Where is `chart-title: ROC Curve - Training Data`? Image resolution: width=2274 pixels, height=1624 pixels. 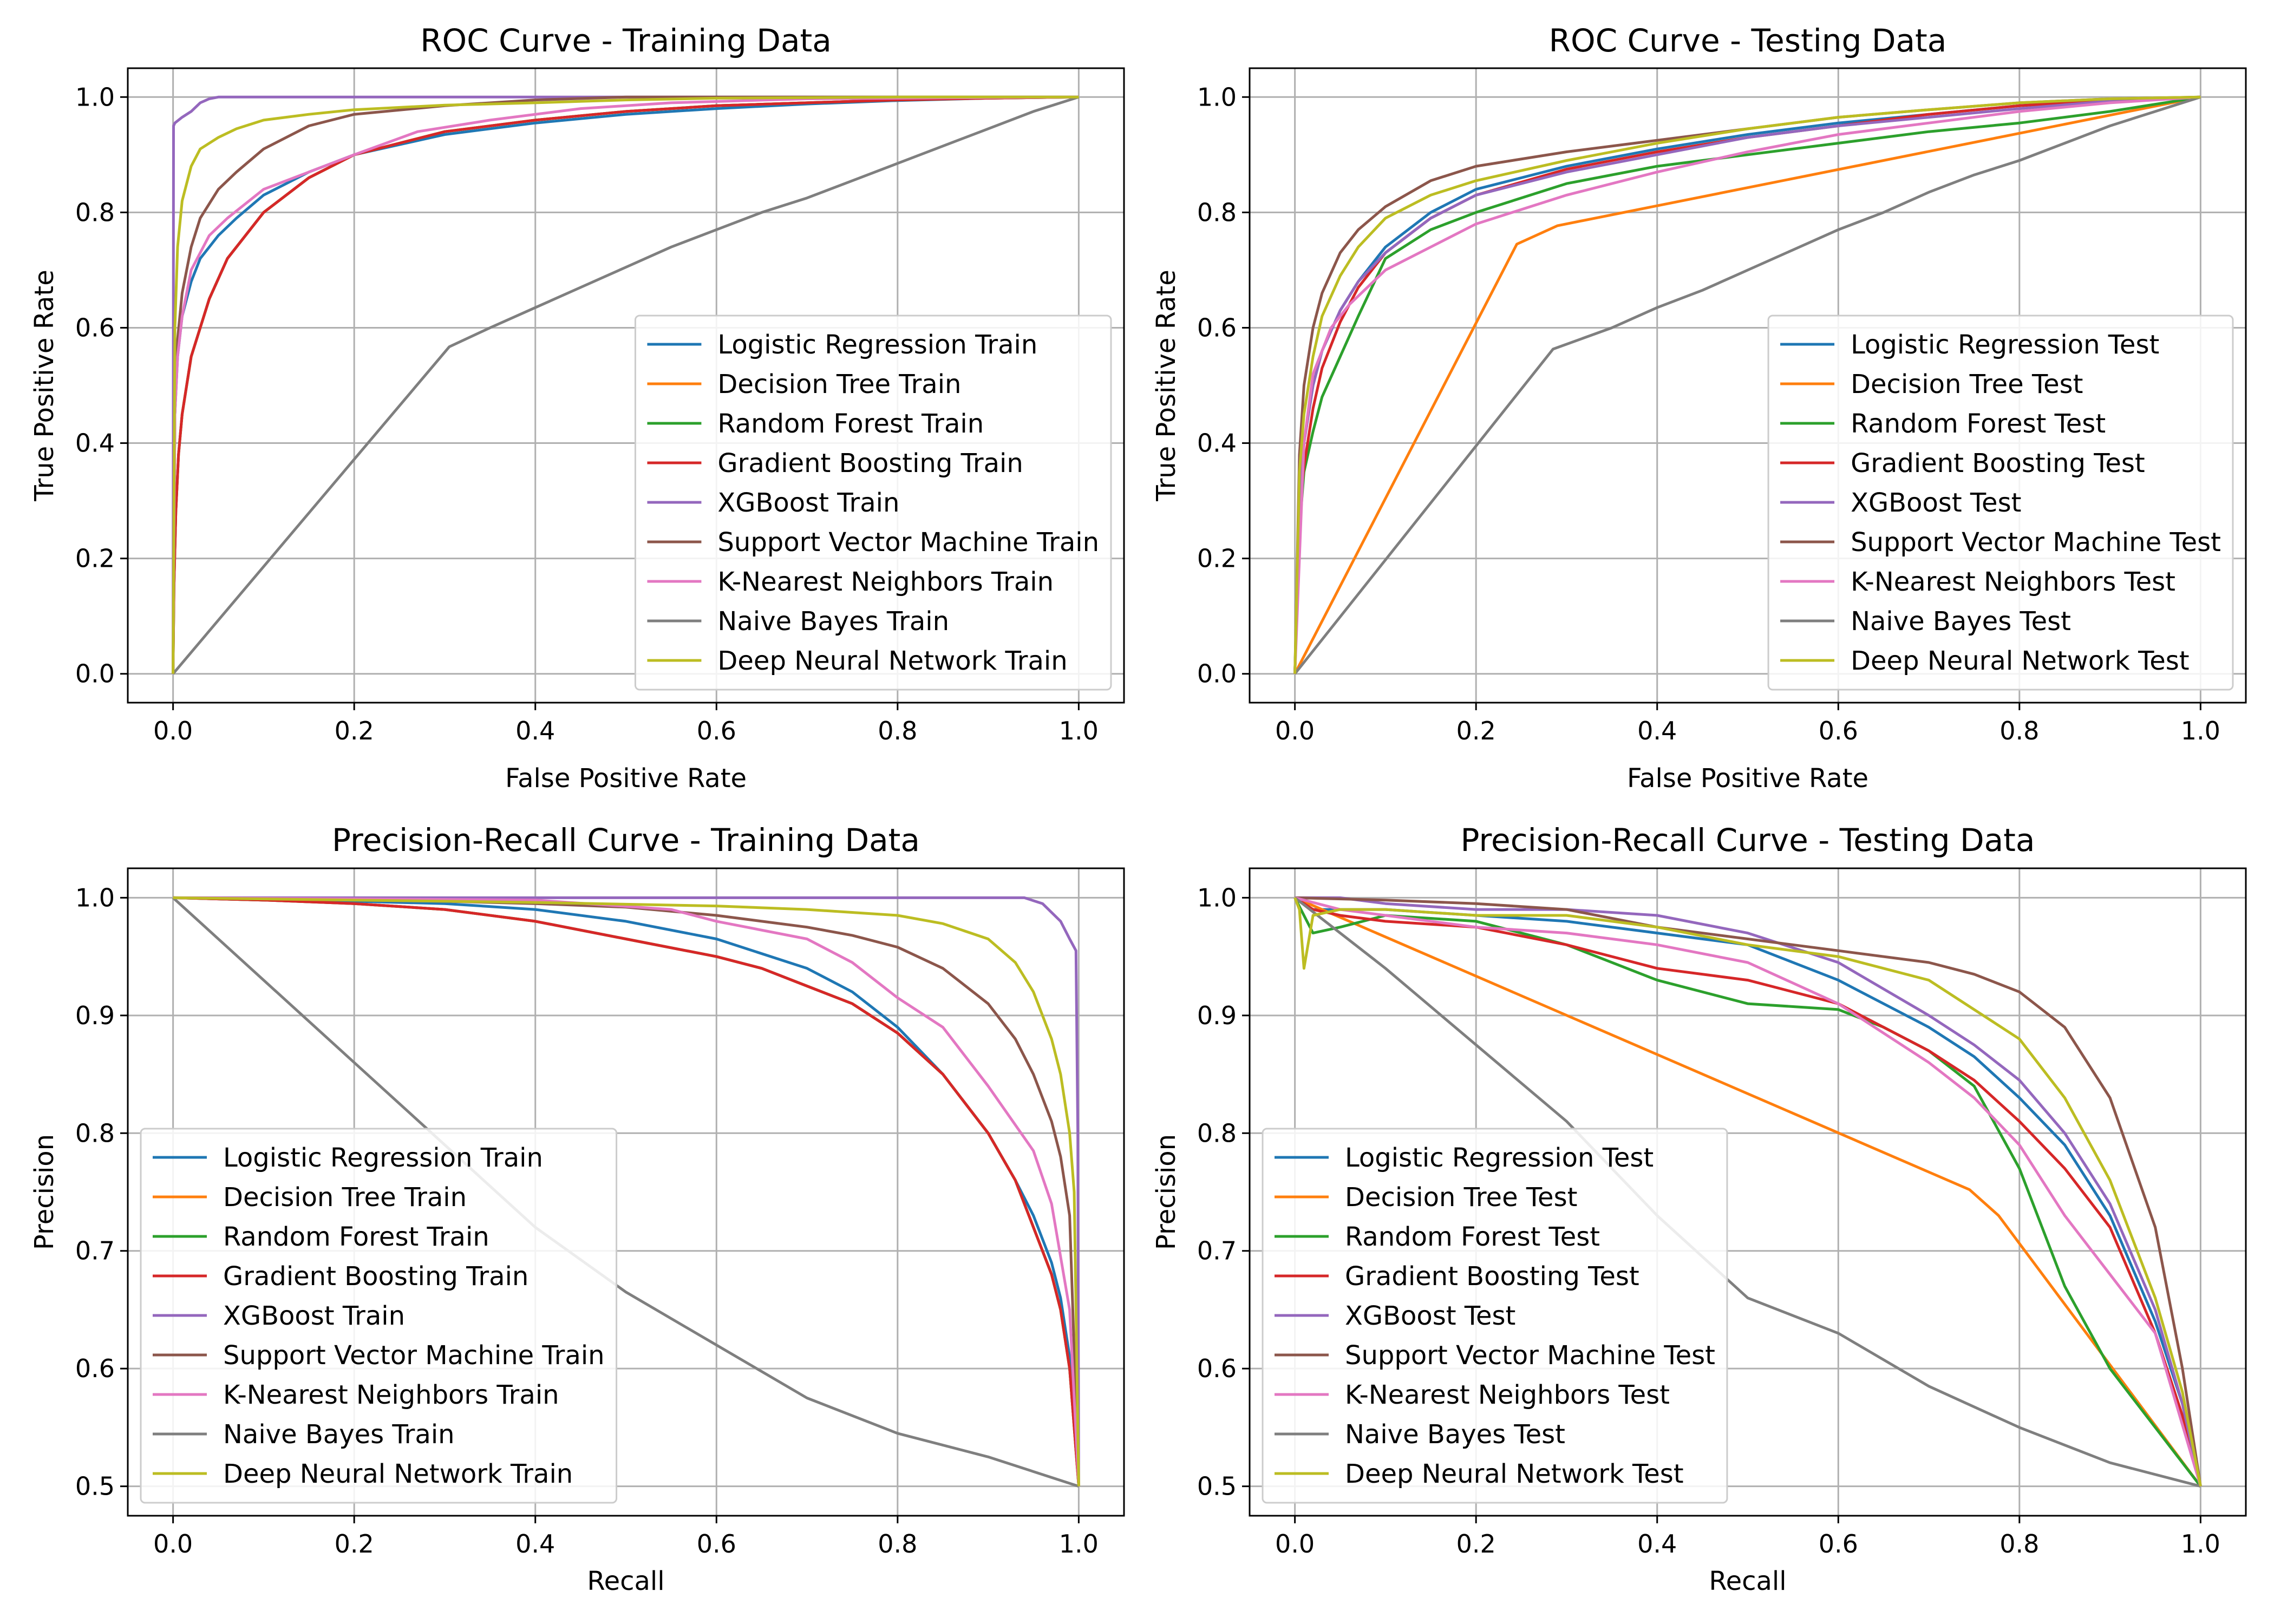 chart-title: ROC Curve - Training Data is located at coordinates (626, 41).